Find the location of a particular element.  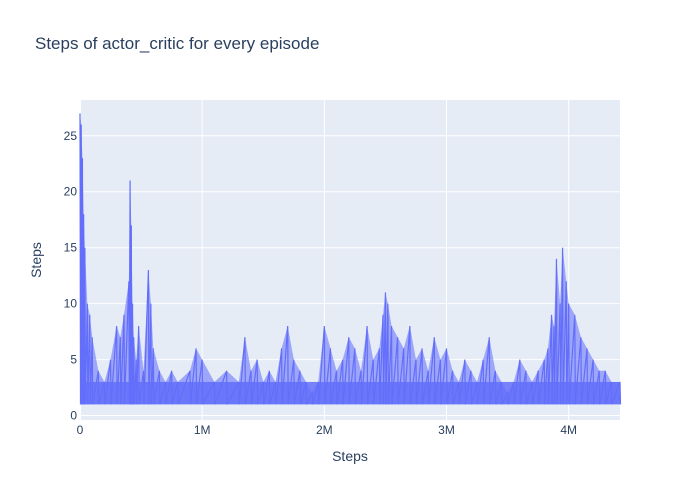

y-tick-label: 5 is located at coordinates (73, 360).